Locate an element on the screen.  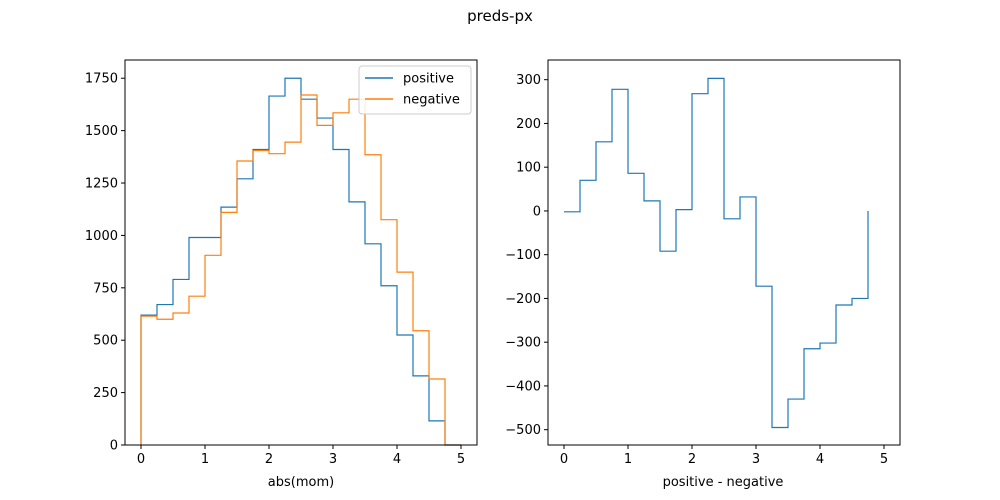
right-x-tick-label: 5 is located at coordinates (884, 459).